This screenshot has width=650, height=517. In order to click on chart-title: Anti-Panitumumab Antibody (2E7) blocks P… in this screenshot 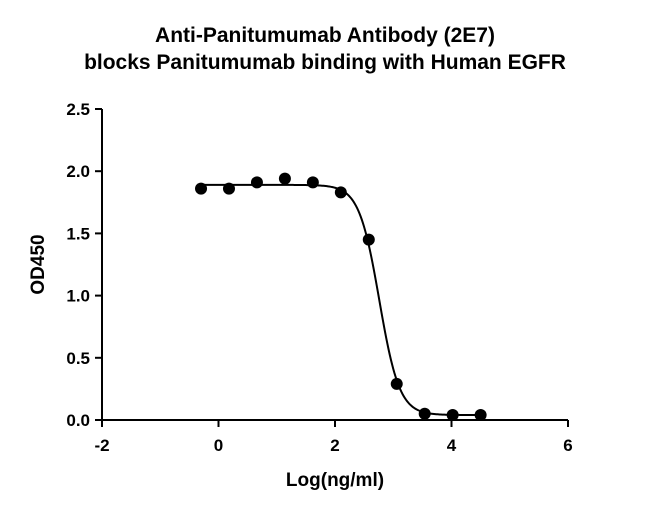, I will do `click(325, 49)`.